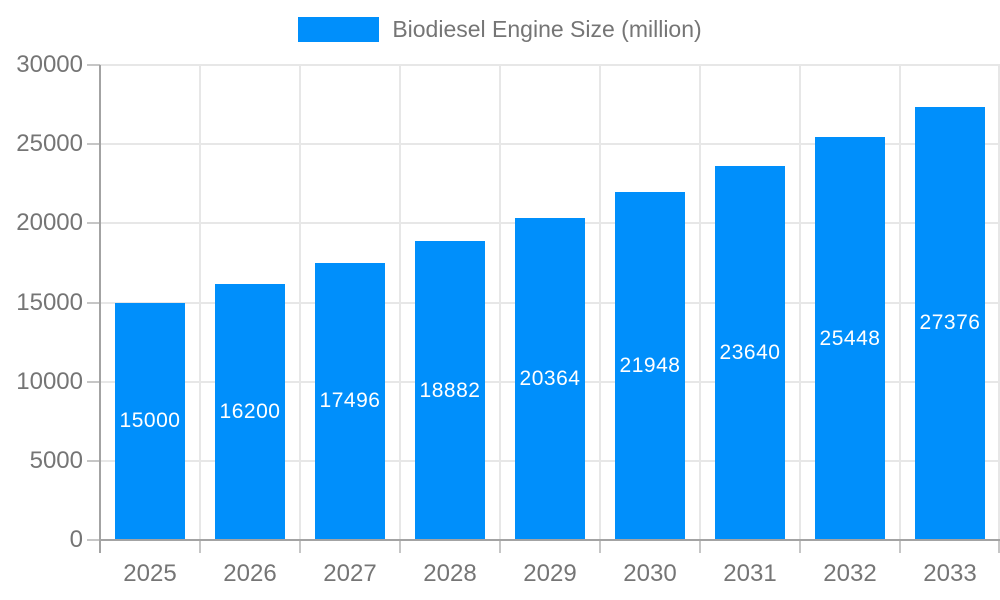 Image resolution: width=1000 pixels, height=600 pixels. I want to click on bar: 18882, so click(450, 390).